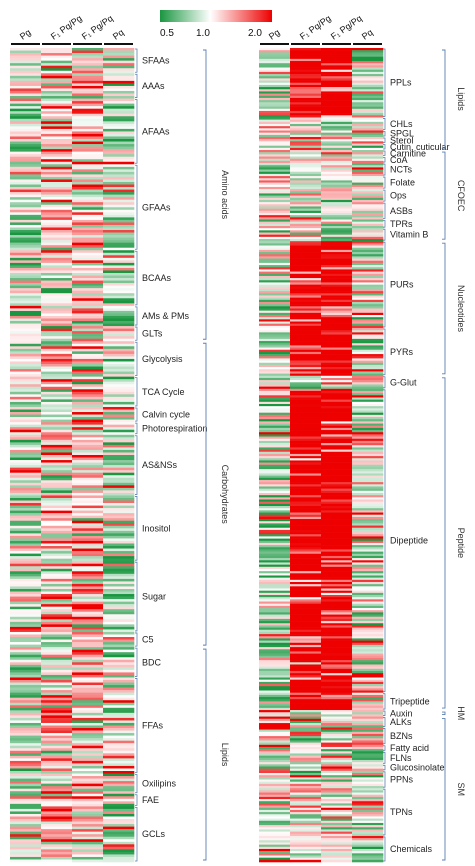 The image size is (475, 866). I want to click on column-label: Pg, so click(25, 34).